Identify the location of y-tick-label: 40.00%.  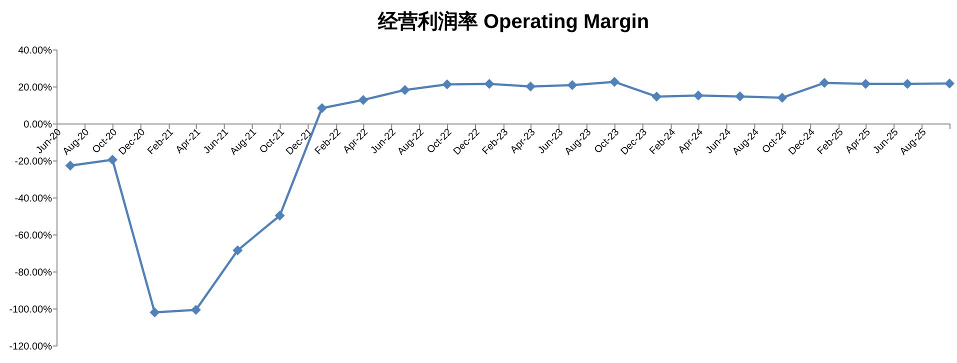
(35, 51).